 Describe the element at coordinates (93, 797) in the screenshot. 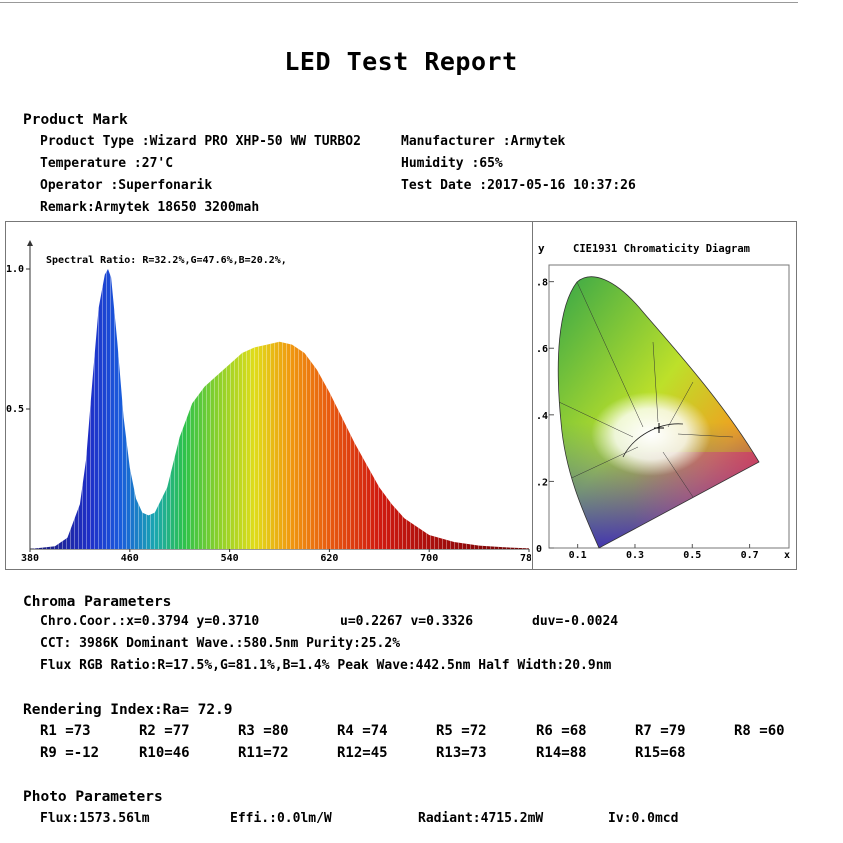

I see `photo-heading: Photo Parameters` at that location.